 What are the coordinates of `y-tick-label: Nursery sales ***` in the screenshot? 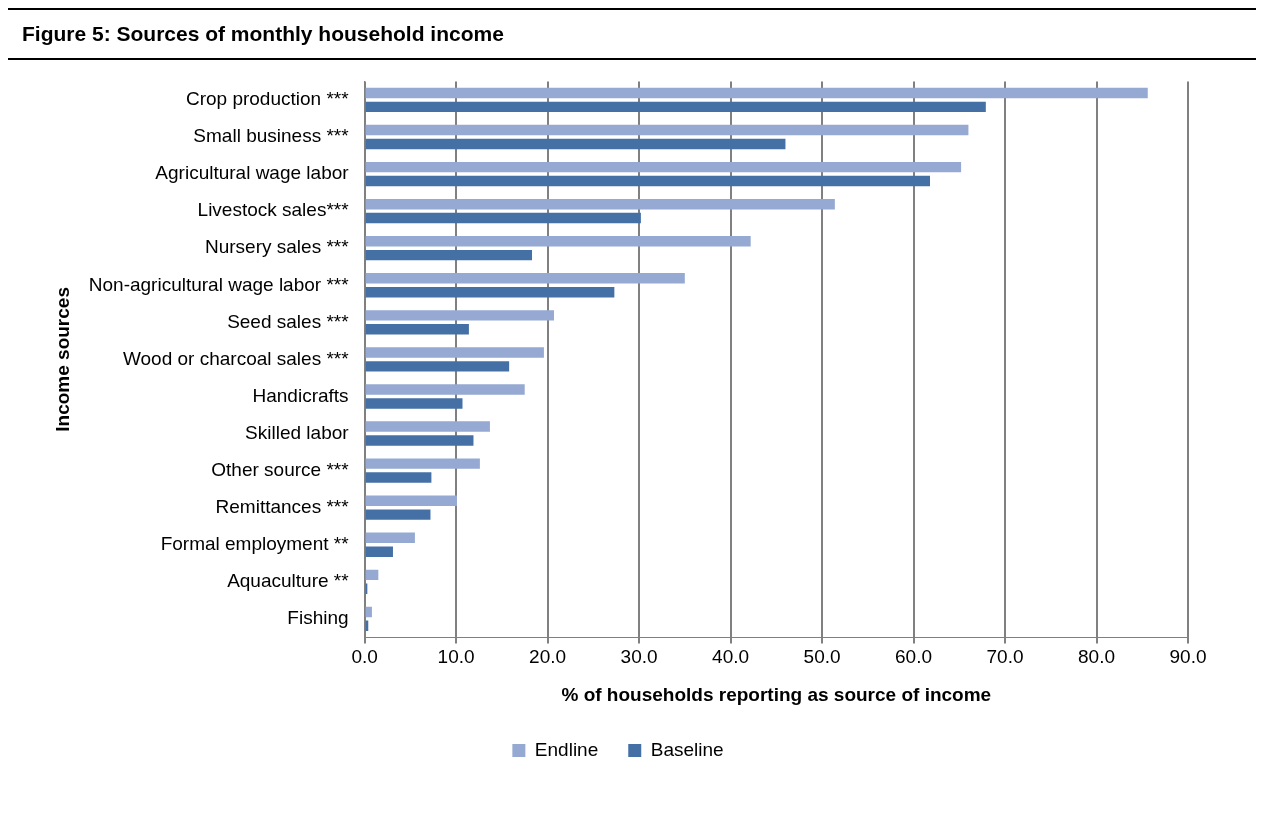 It's located at (277, 247).